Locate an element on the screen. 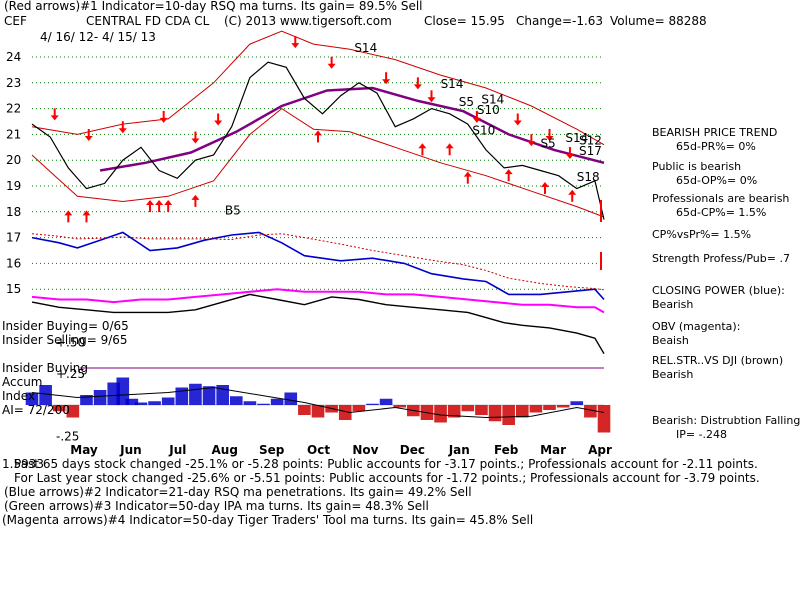 The image size is (800, 600). right-panel-line: Public is bearish is located at coordinates (696, 166).